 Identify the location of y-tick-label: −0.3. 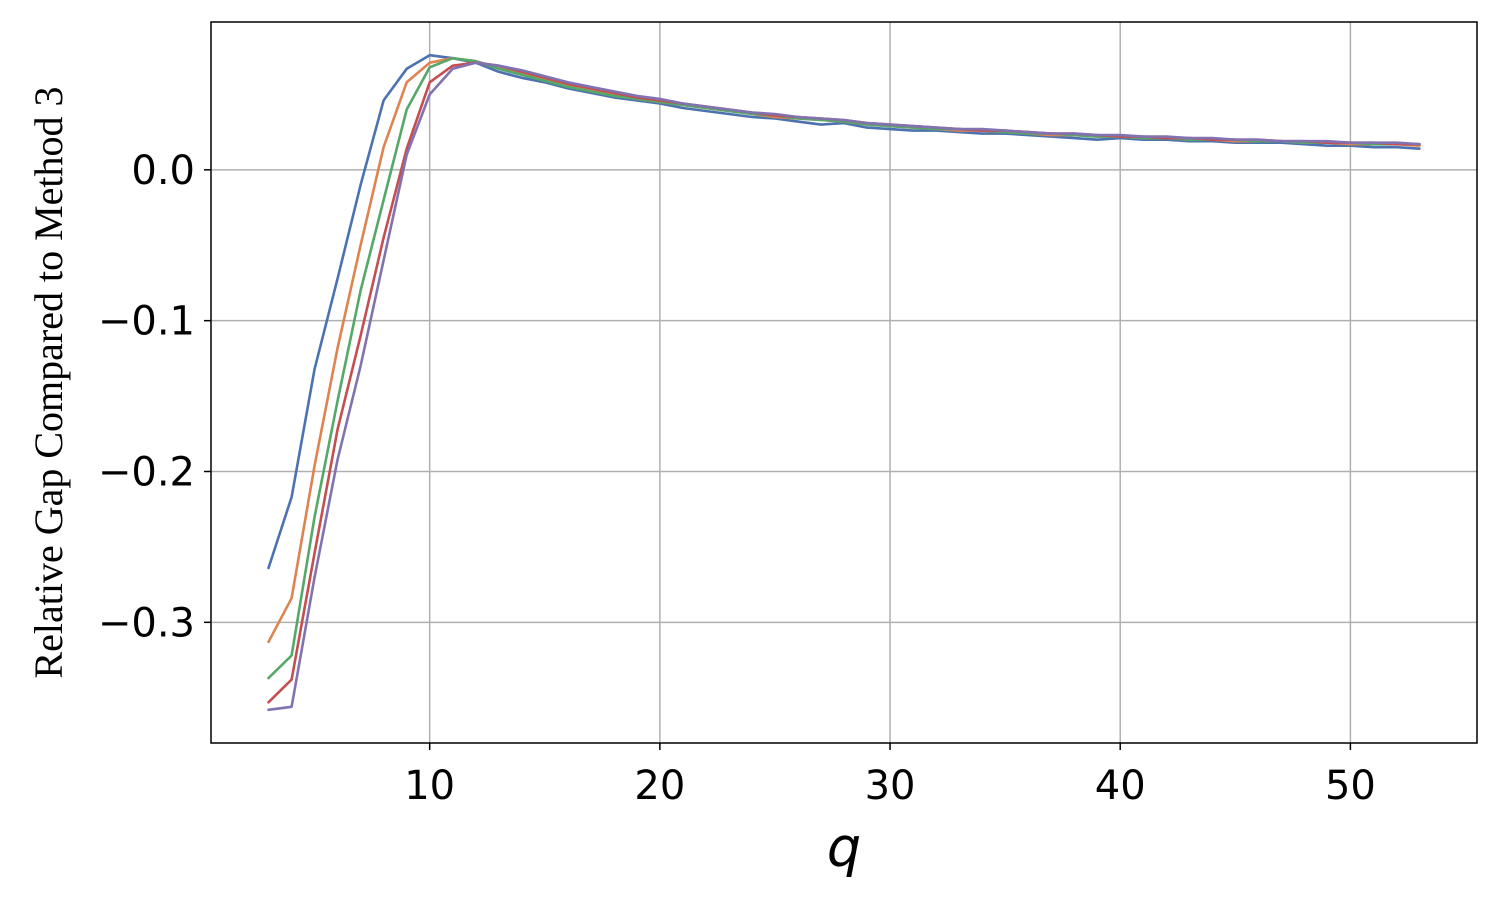
(146, 623).